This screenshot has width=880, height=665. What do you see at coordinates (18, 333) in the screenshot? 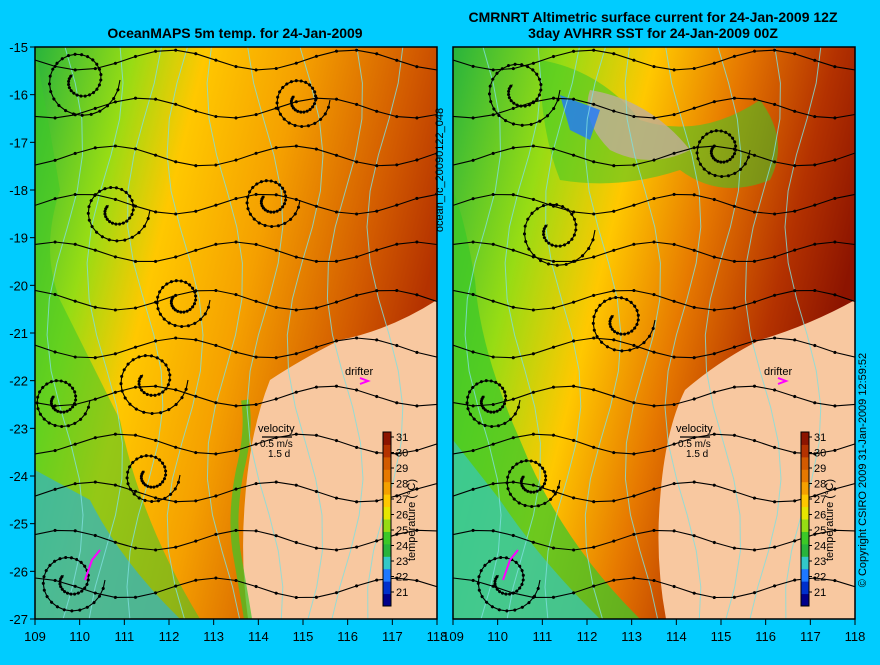
I see `y-tick-label: -21` at bounding box center [18, 333].